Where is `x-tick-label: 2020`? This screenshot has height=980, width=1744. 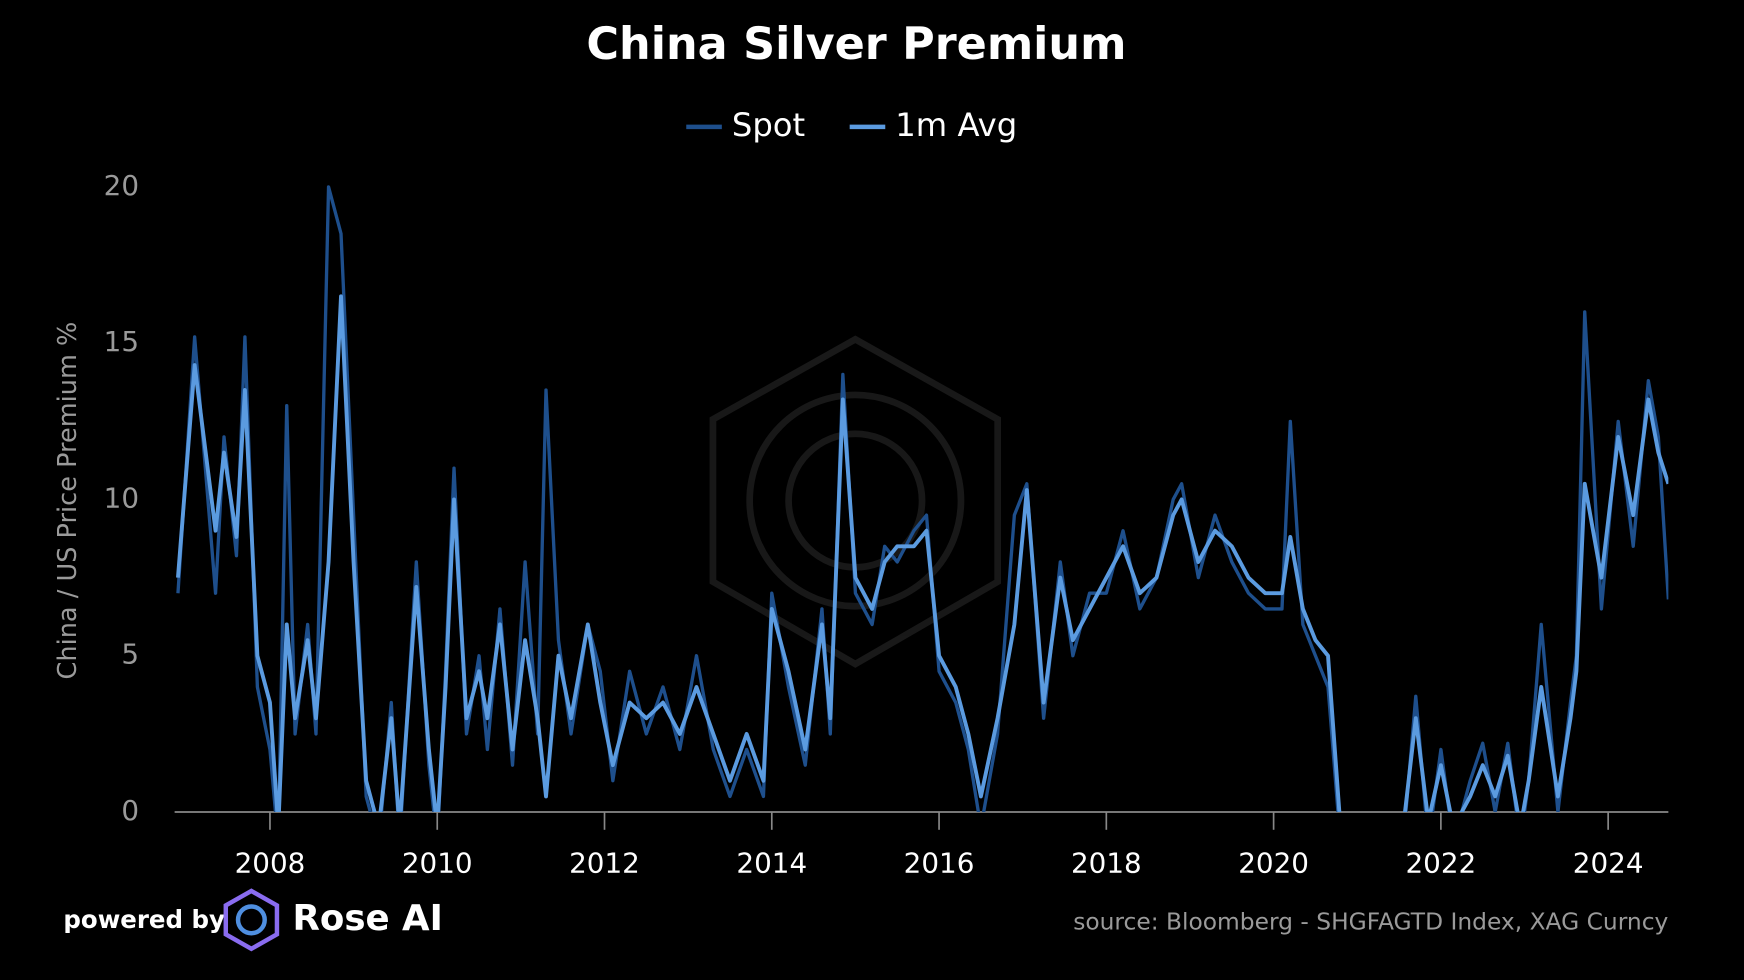
x-tick-label: 2020 is located at coordinates (1273, 862).